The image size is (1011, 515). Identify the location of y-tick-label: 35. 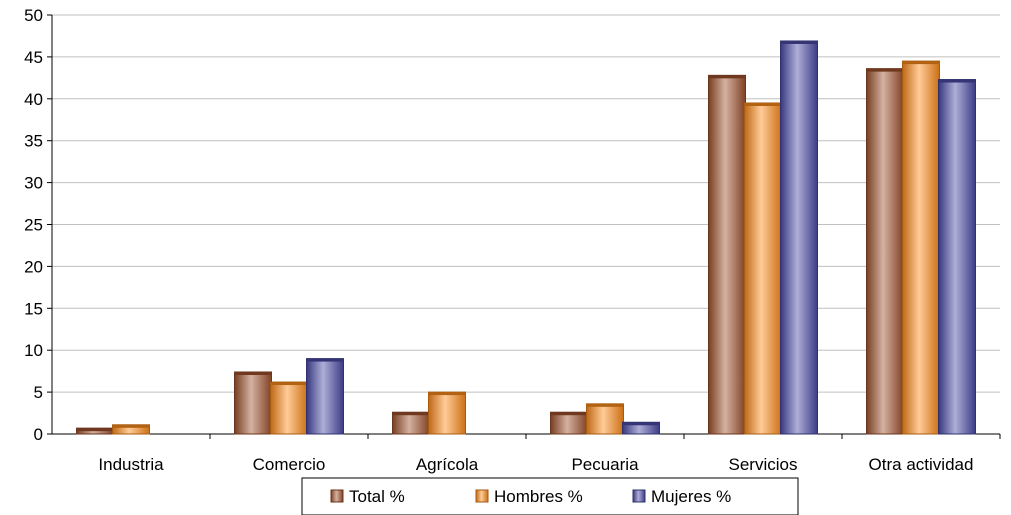
(33, 141).